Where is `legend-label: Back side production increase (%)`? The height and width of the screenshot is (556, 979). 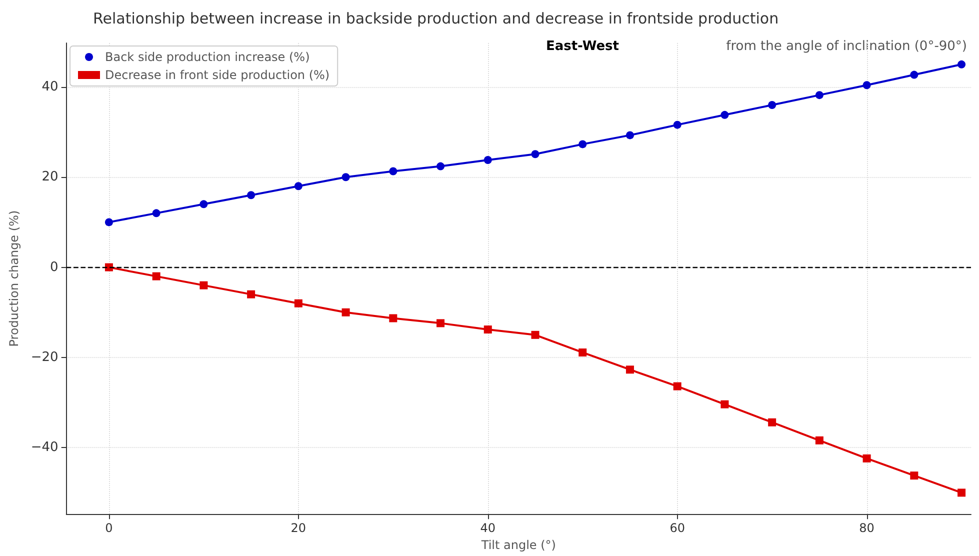 legend-label: Back side production increase (%) is located at coordinates (207, 57).